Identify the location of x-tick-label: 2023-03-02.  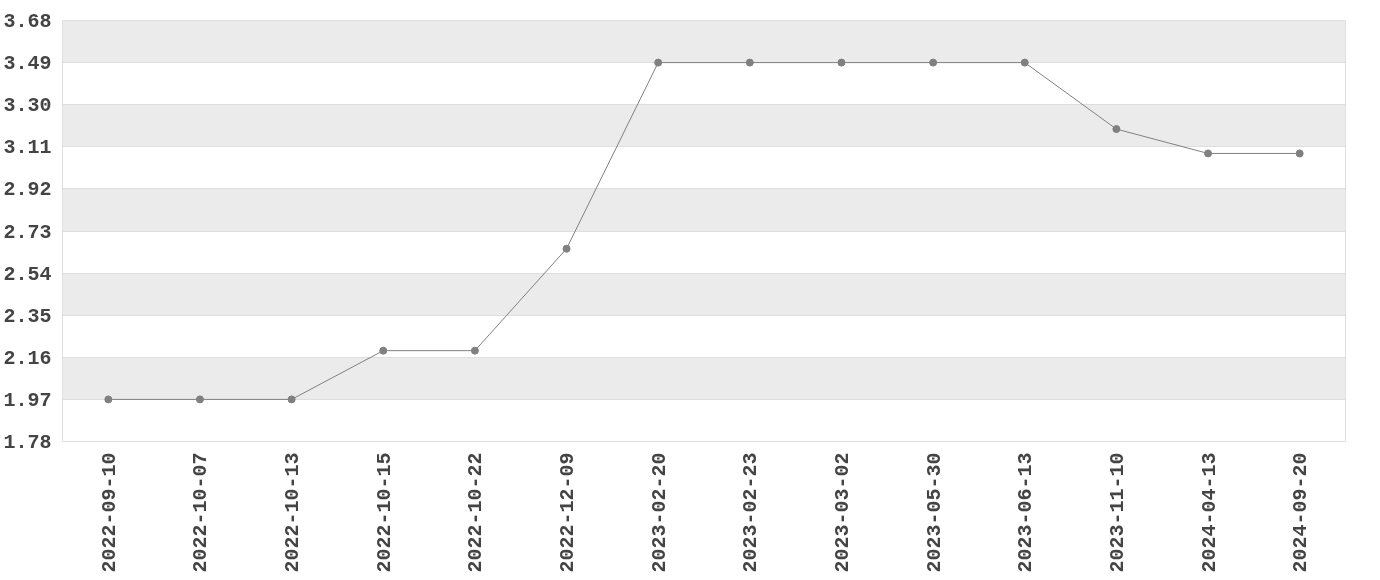
(842, 512).